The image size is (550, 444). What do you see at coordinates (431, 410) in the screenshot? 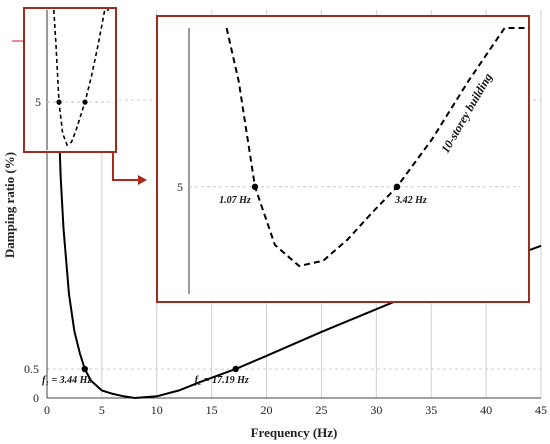
I see `x-tick-label: 35` at bounding box center [431, 410].